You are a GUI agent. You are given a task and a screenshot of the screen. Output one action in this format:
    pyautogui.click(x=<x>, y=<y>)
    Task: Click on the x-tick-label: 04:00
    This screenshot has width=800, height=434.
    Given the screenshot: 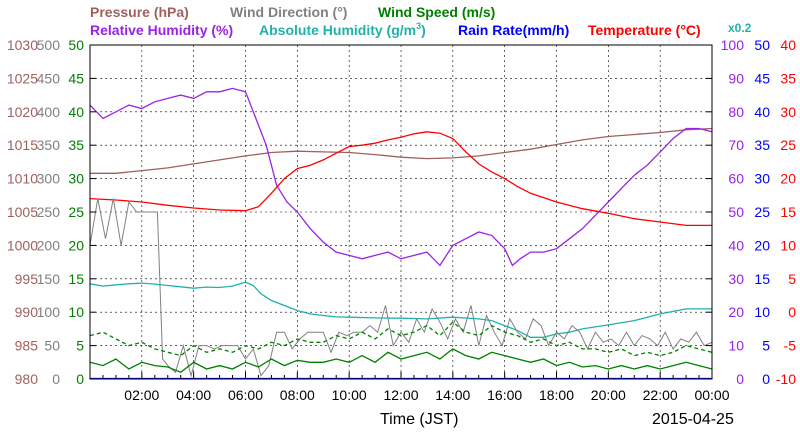 What is the action you would take?
    pyautogui.click(x=193, y=395)
    